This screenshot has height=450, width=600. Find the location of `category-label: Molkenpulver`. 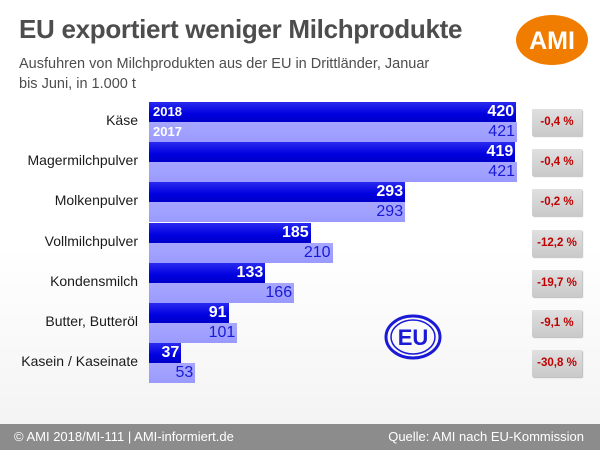

category-label: Molkenpulver is located at coordinates (96, 200).